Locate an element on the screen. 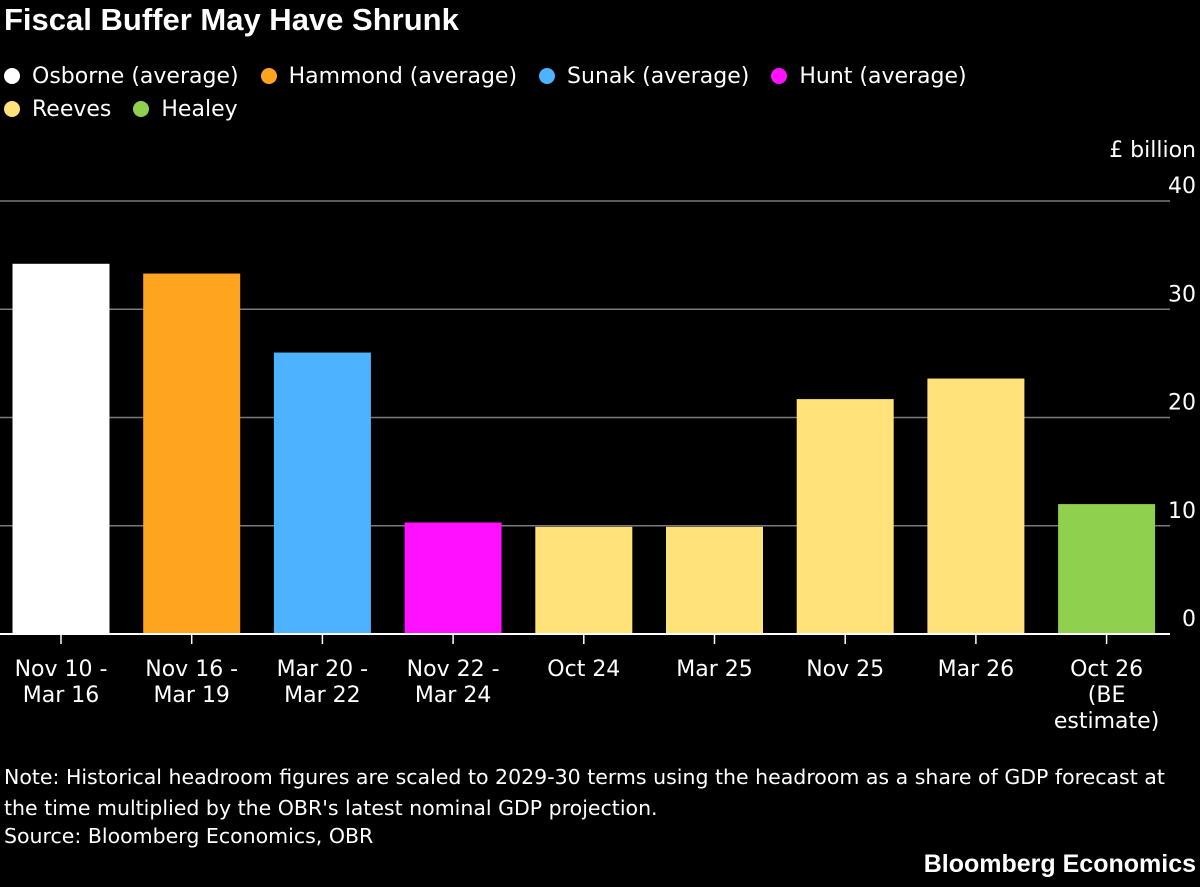 This screenshot has height=887, width=1200. y-tick-label: 0 is located at coordinates (1189, 619).